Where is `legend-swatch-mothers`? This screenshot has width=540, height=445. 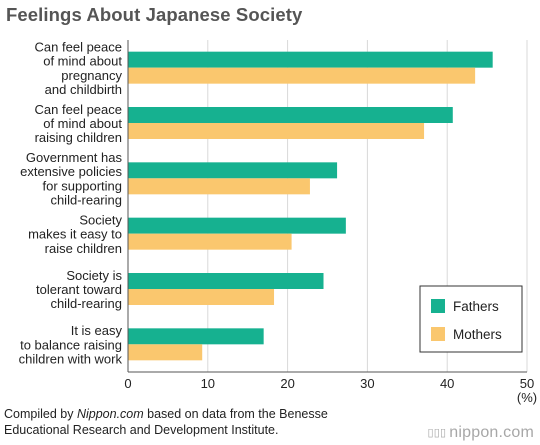
legend-swatch-mothers is located at coordinates (438, 334).